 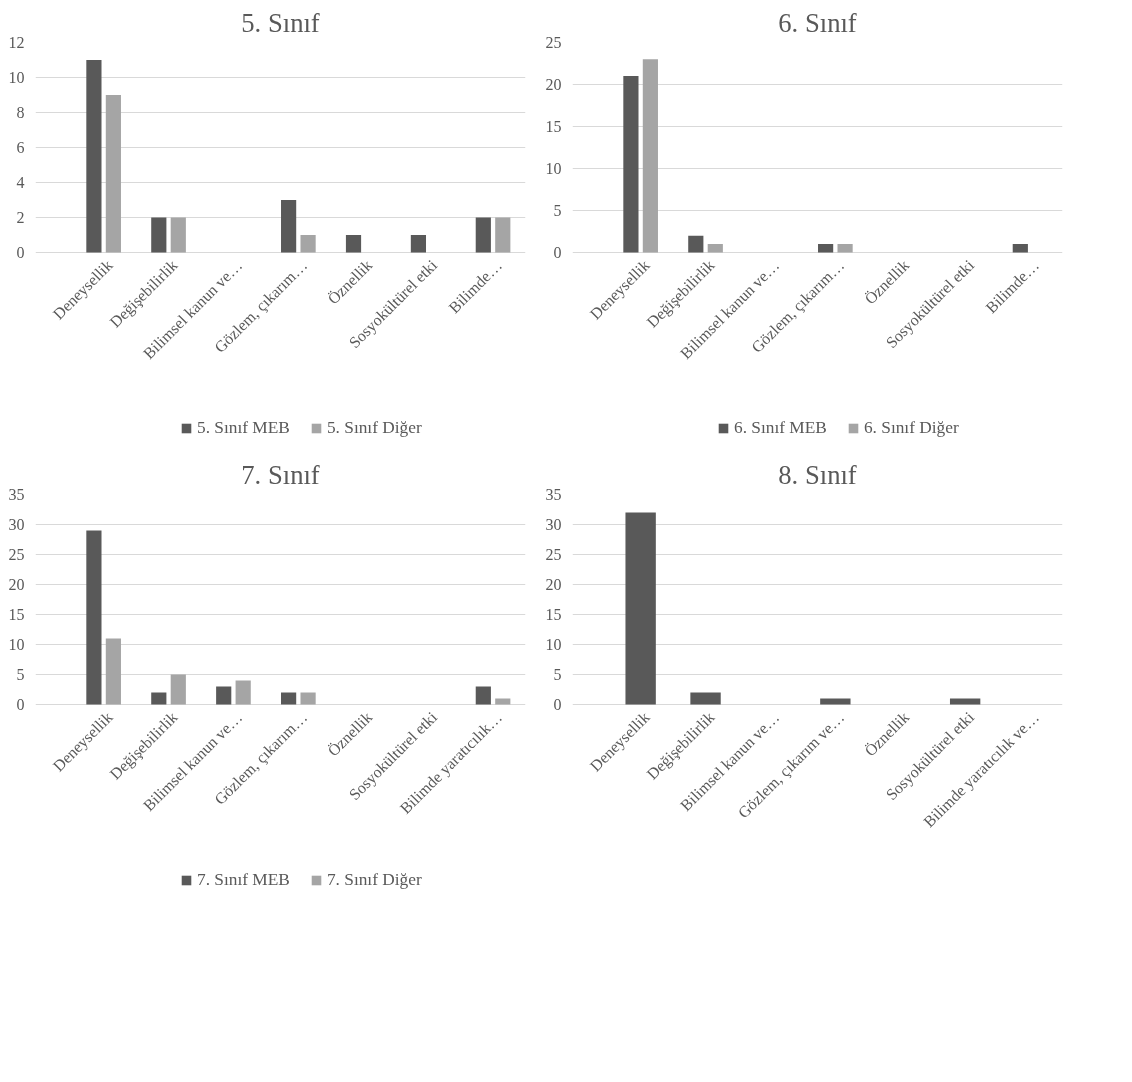 I want to click on chart-title: 7. Sınıf, so click(x=280, y=474).